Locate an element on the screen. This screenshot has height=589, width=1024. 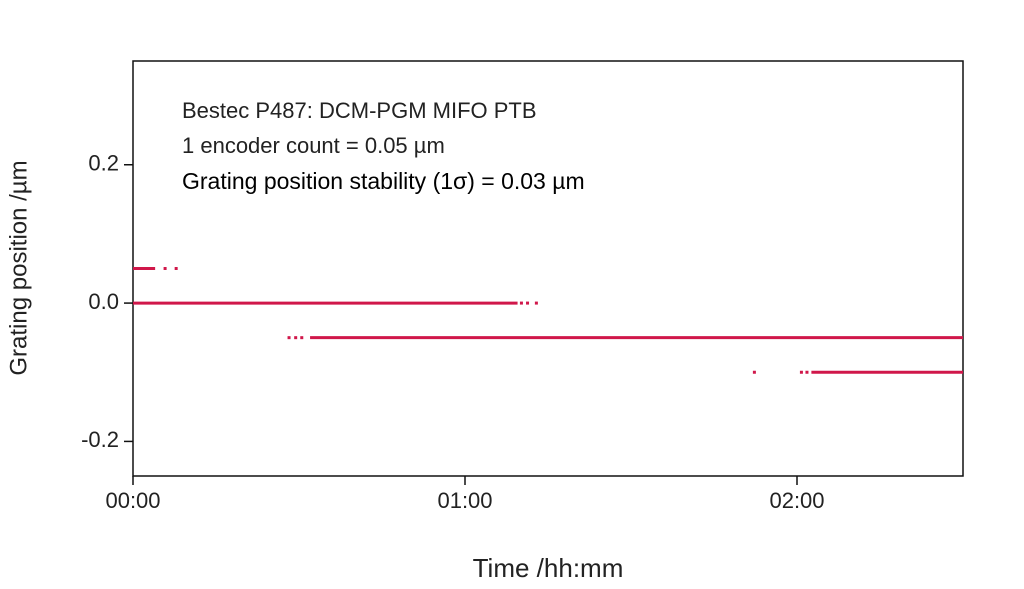
x-tick-label: 01:00 is located at coordinates (464, 500).